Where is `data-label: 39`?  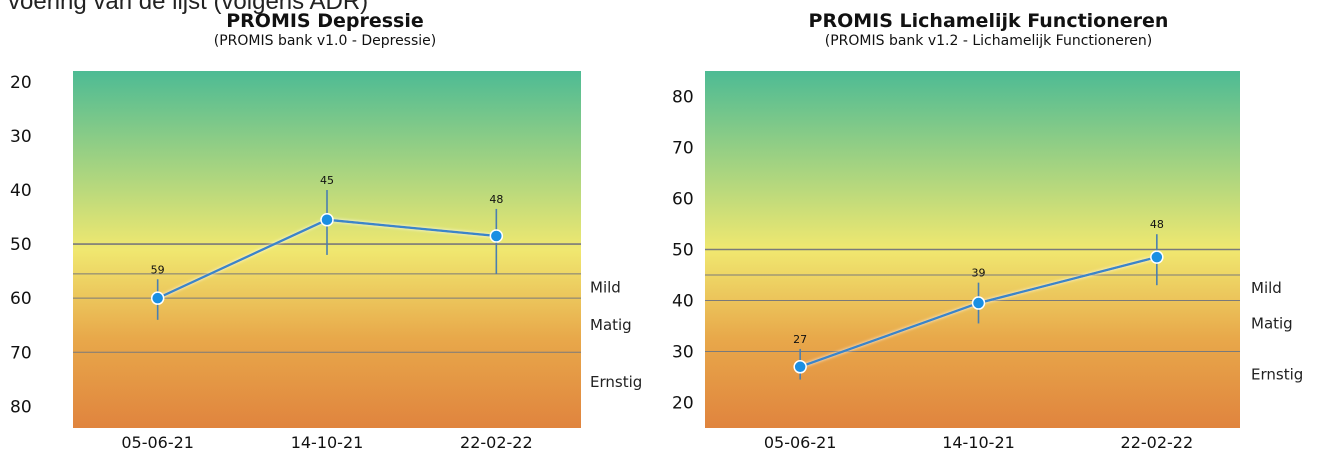
data-label: 39 is located at coordinates (979, 273).